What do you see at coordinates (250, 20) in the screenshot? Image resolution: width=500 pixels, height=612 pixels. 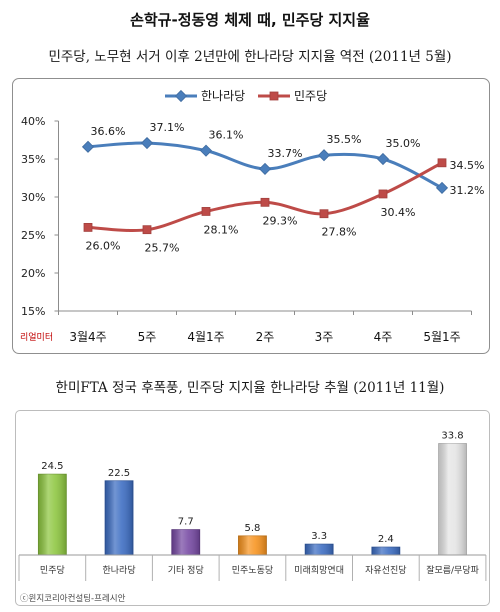 I see `page-title: 손학규-정동영 체제 때, 민주당 지지율` at bounding box center [250, 20].